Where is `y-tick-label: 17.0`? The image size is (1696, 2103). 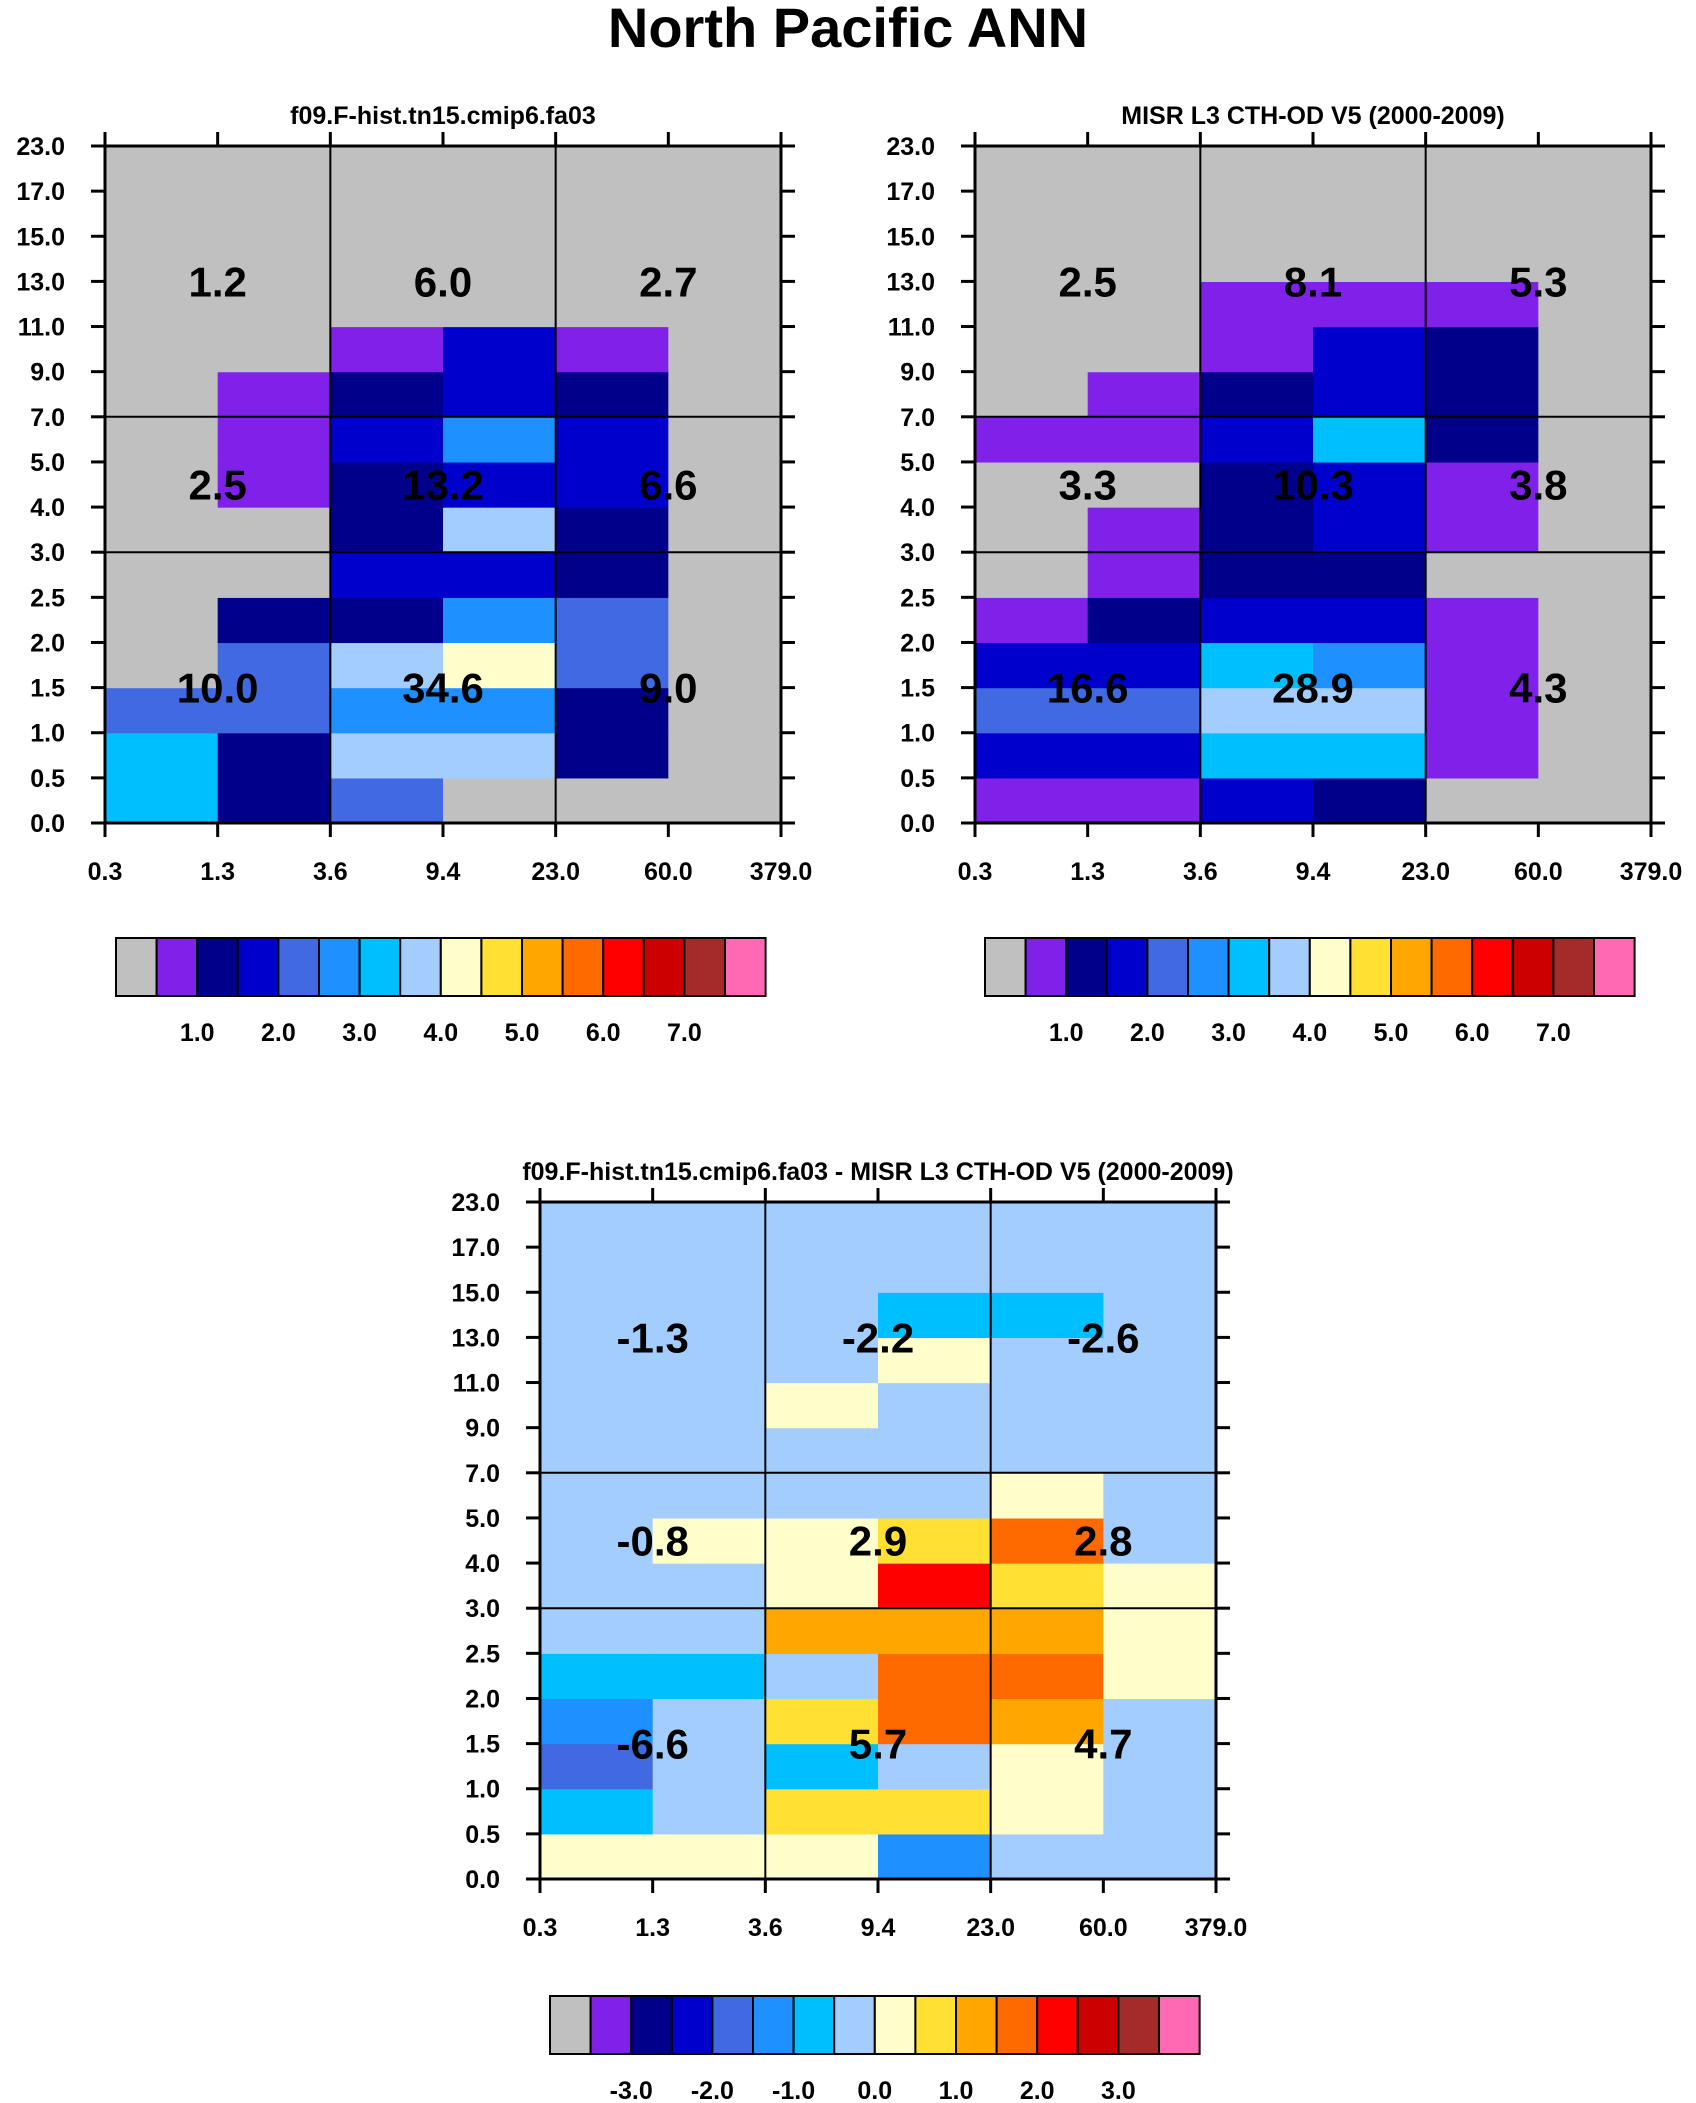
y-tick-label: 17.0 is located at coordinates (475, 1248).